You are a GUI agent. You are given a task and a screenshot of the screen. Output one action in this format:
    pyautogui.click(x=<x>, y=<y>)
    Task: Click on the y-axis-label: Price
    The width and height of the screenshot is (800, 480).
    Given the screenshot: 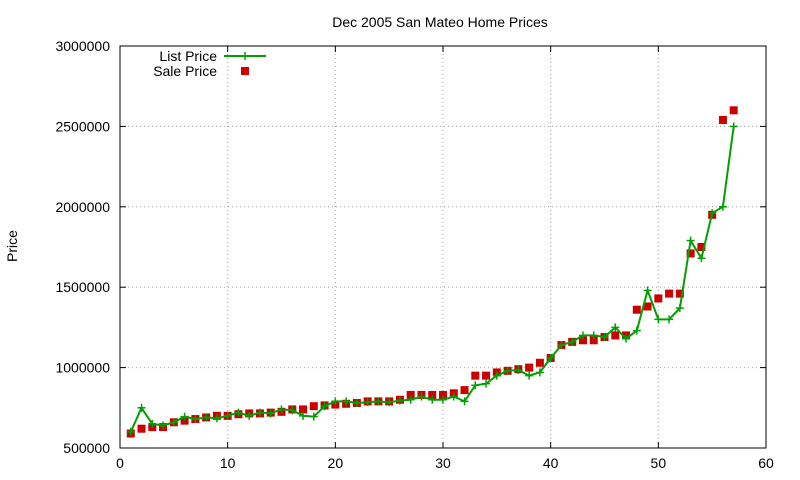 What is the action you would take?
    pyautogui.click(x=12, y=246)
    